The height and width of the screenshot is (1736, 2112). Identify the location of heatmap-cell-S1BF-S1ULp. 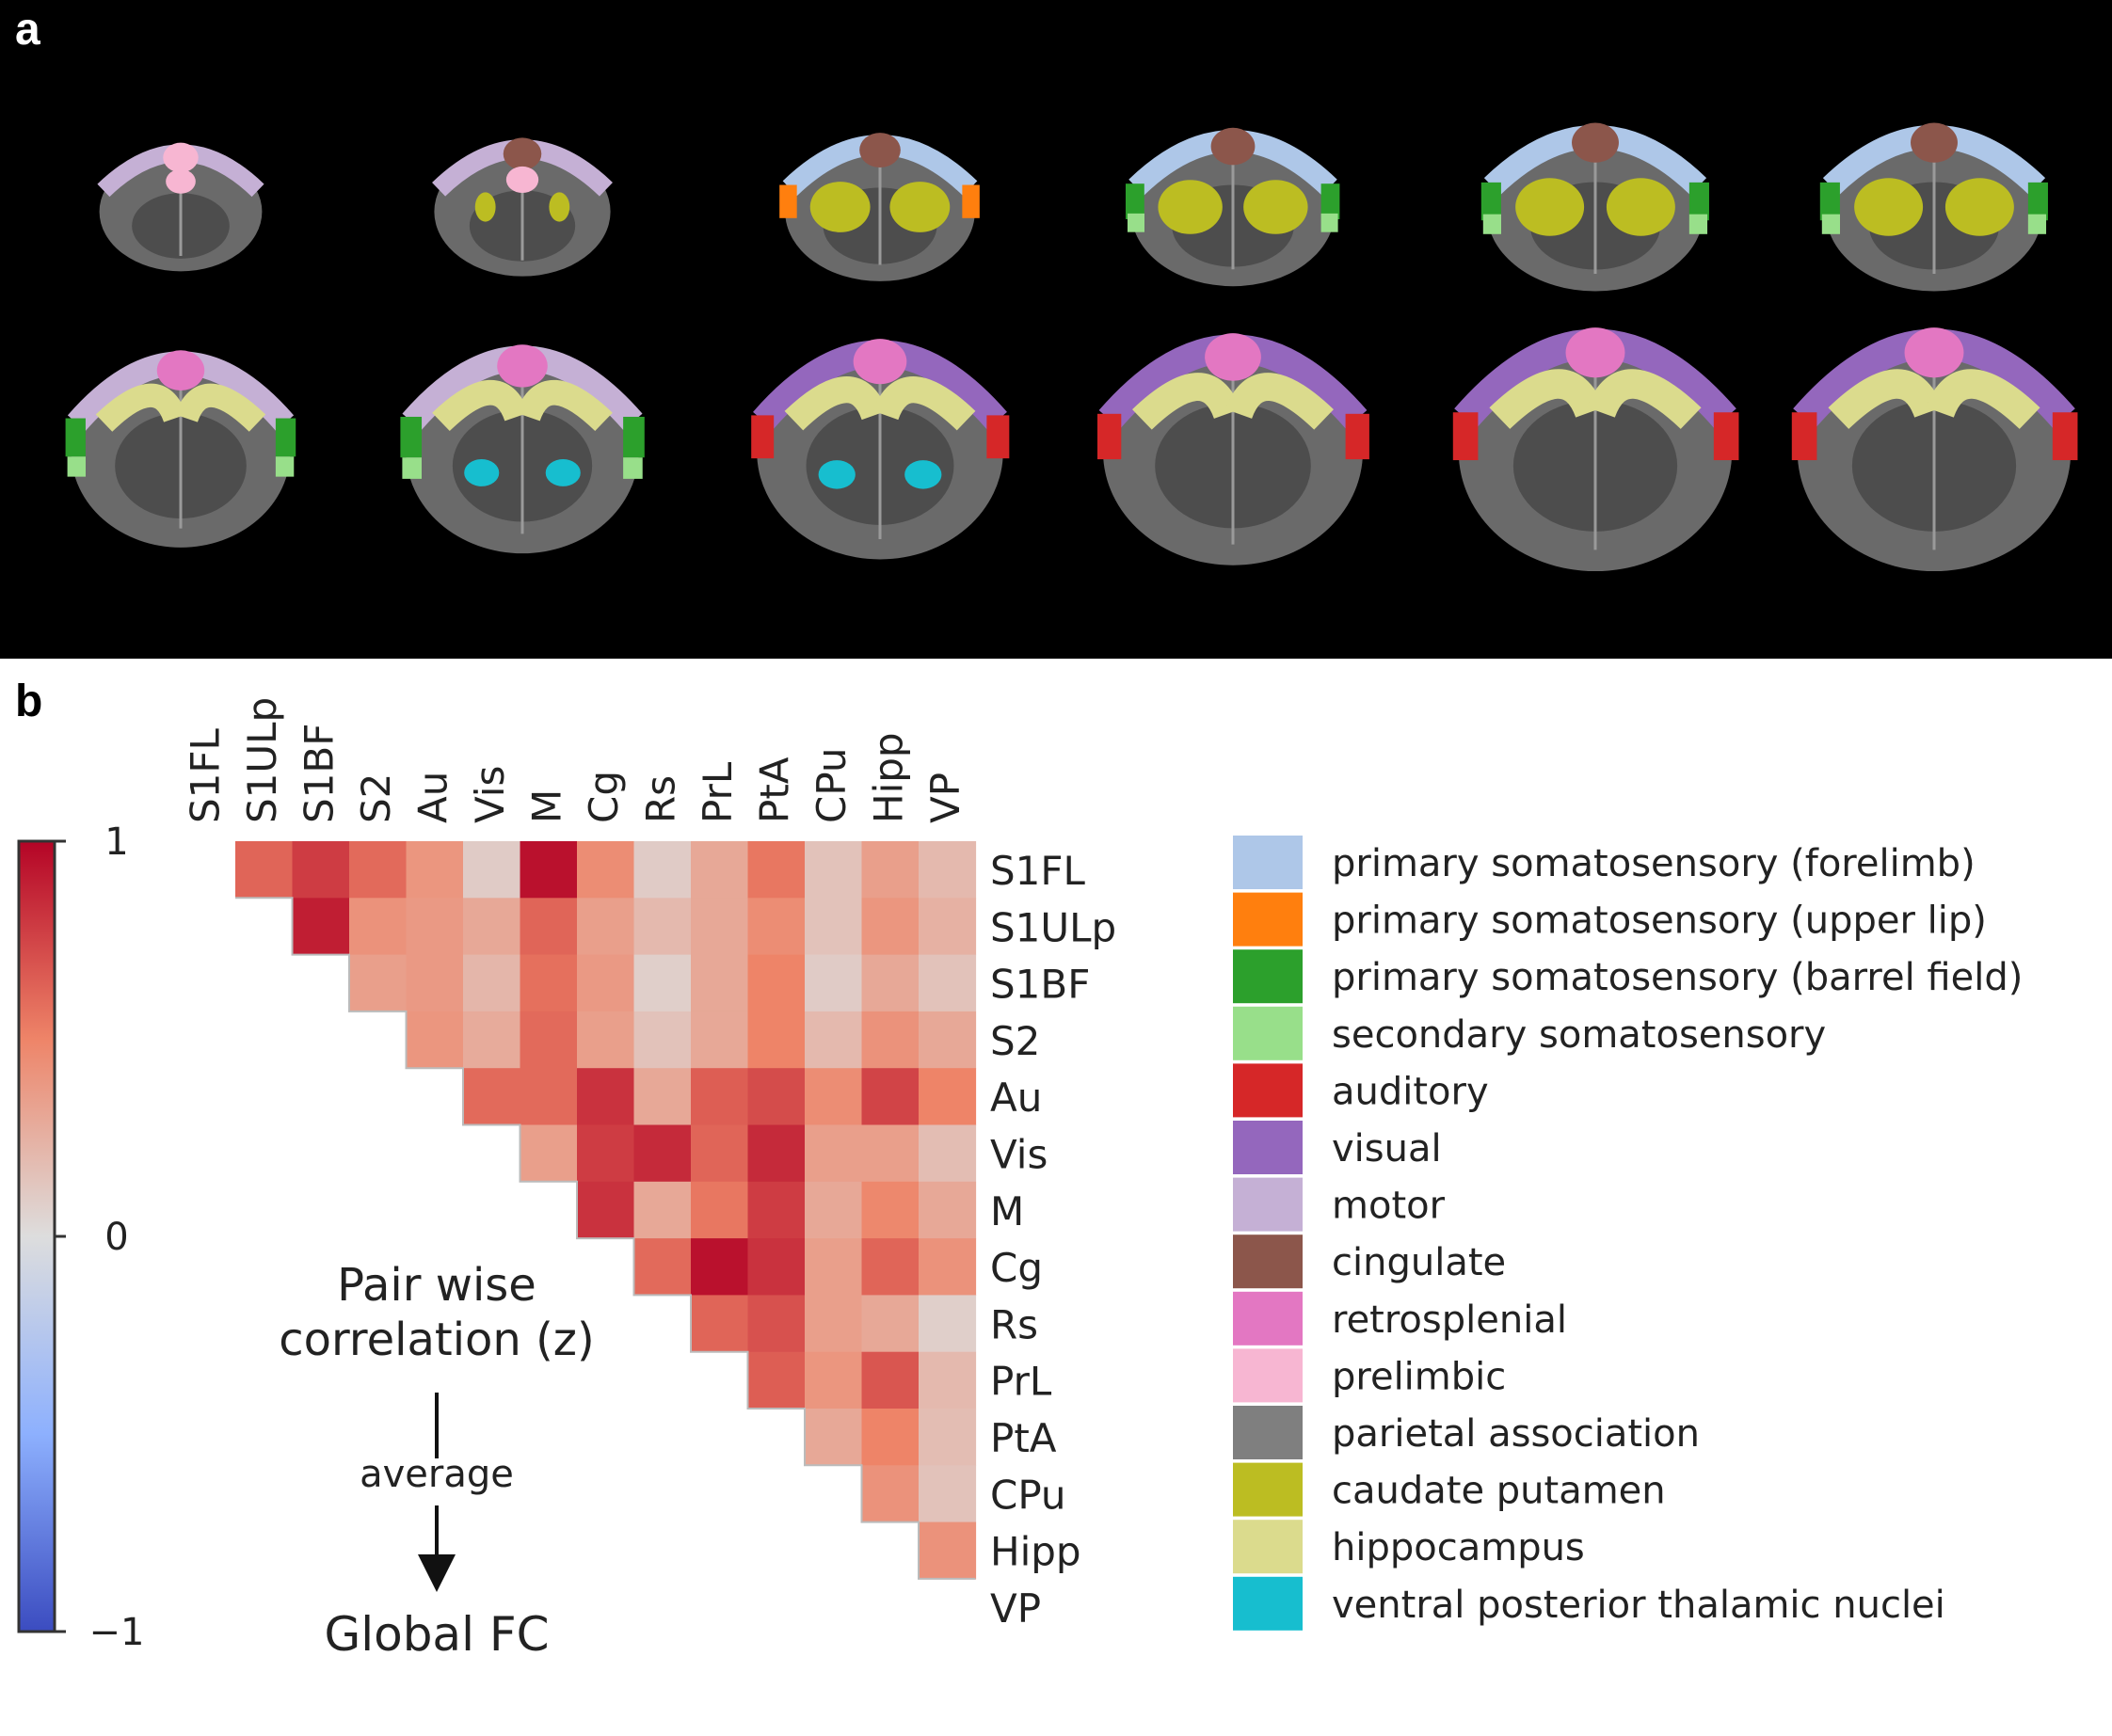
(378, 927).